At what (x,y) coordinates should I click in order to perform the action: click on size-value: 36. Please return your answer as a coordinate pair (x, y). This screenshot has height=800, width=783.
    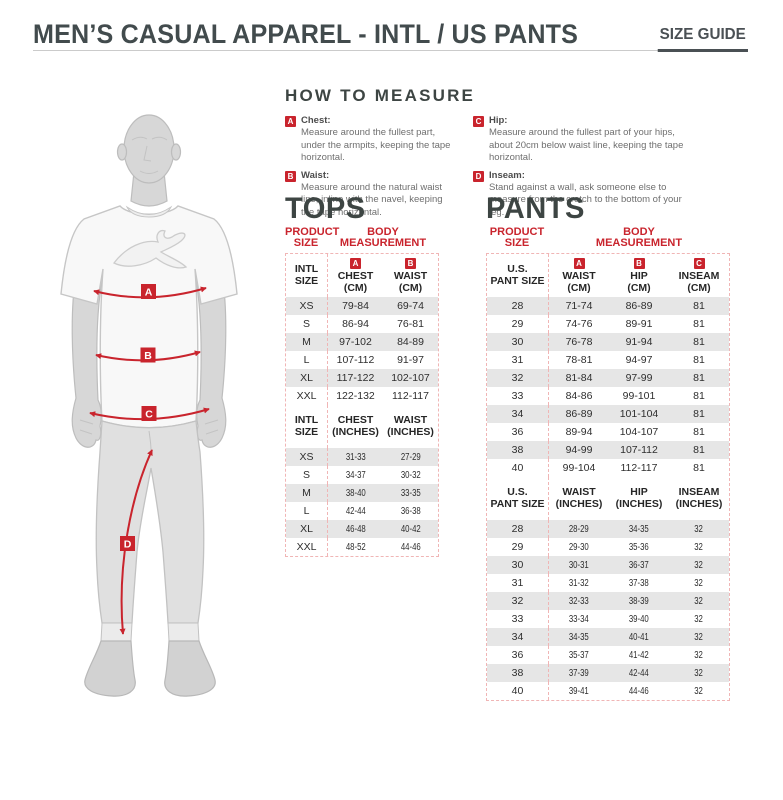
    Looking at the image, I should click on (517, 432).